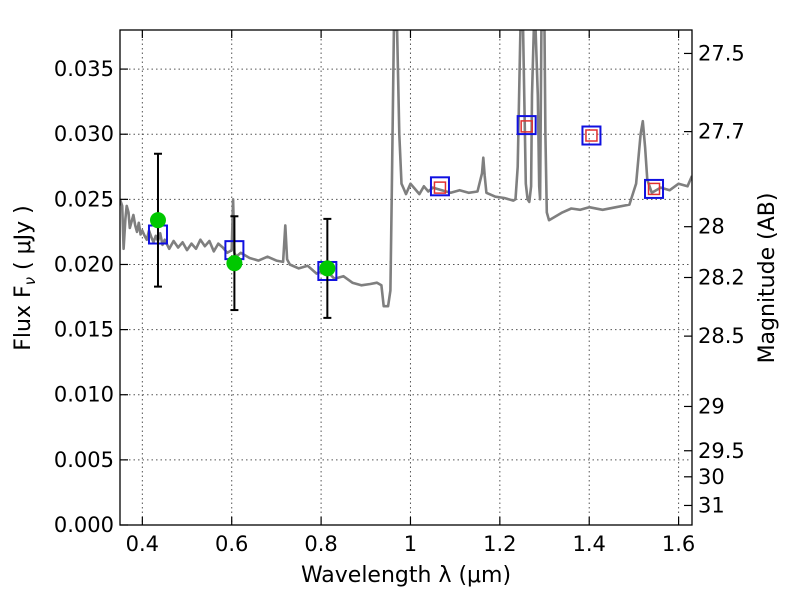  What do you see at coordinates (84, 330) in the screenshot?
I see `y-tick-label: 0.015` at bounding box center [84, 330].